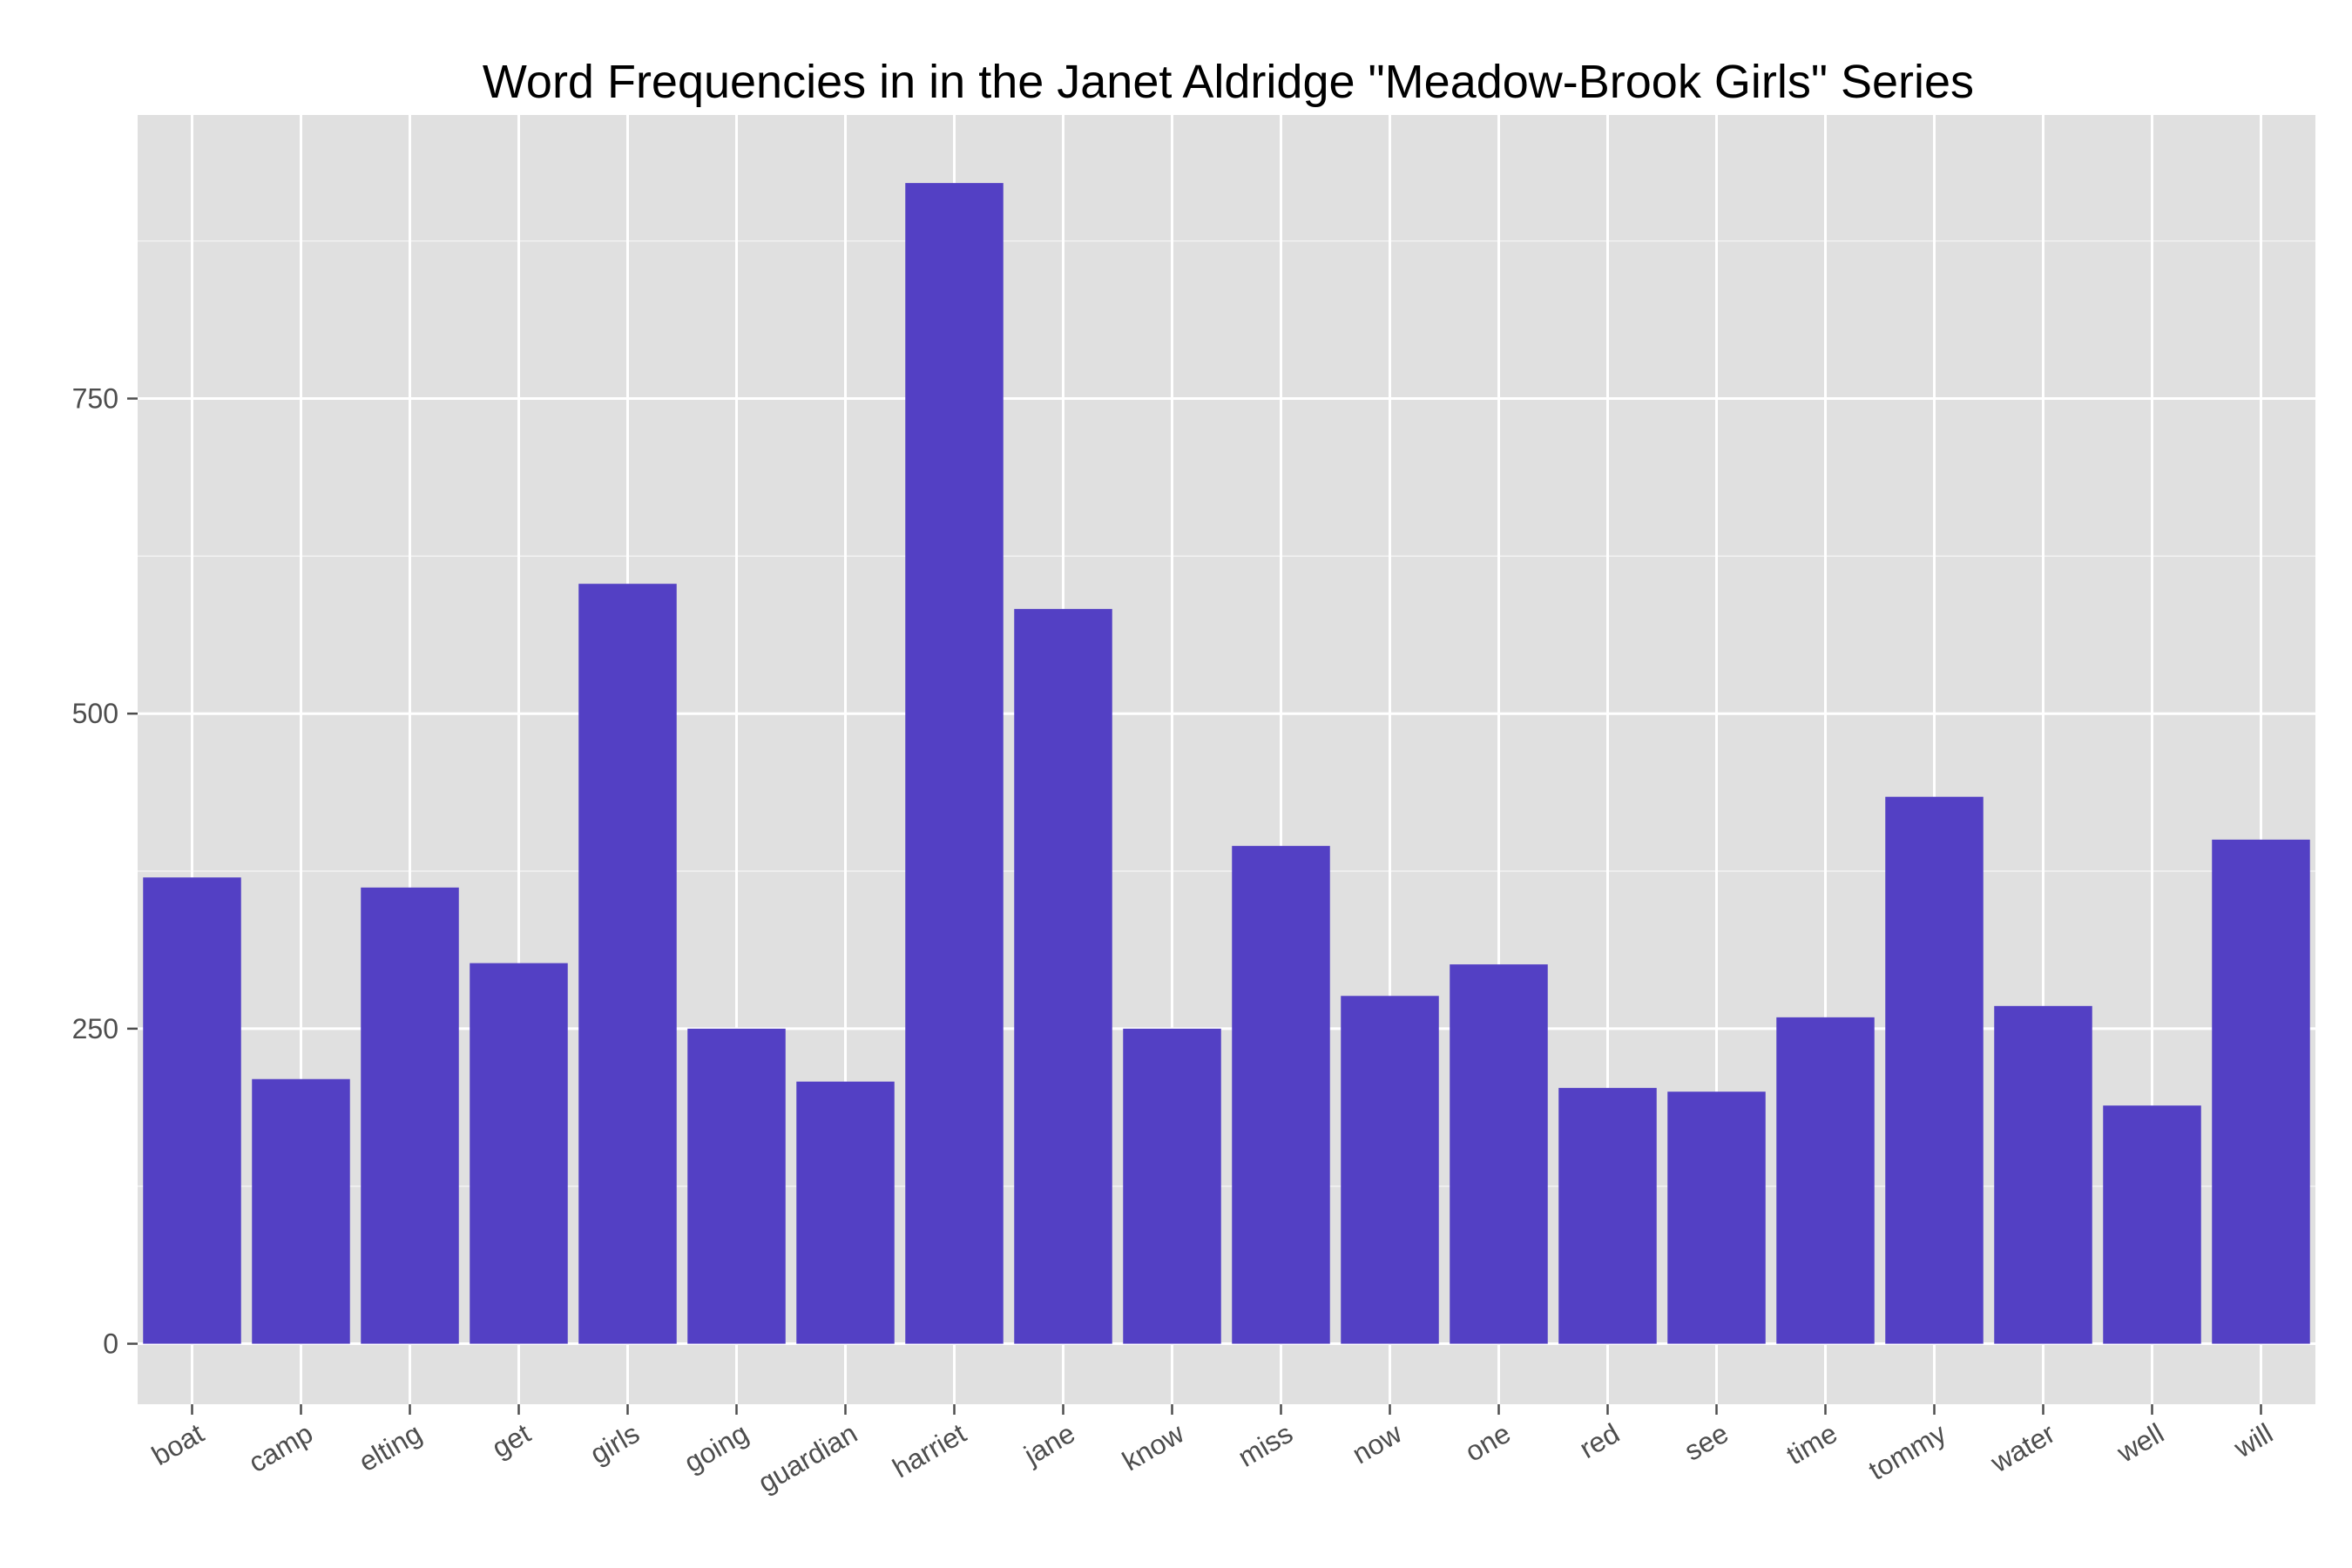 The width and height of the screenshot is (2352, 1568). I want to click on bar-water, so click(2043, 1174).